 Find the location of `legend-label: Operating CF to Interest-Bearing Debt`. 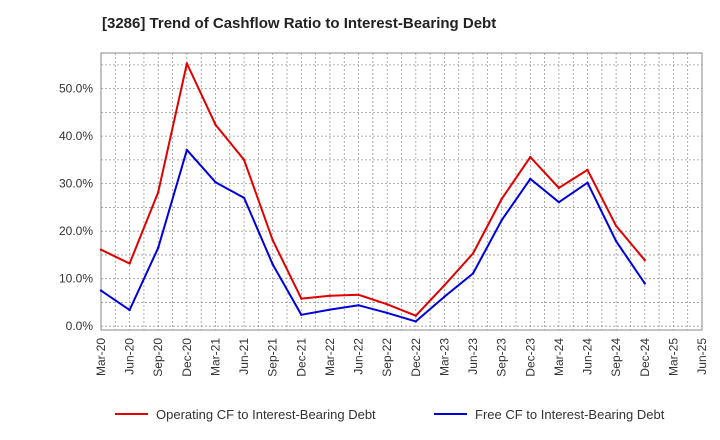

legend-label: Operating CF to Interest-Bearing Debt is located at coordinates (266, 414).